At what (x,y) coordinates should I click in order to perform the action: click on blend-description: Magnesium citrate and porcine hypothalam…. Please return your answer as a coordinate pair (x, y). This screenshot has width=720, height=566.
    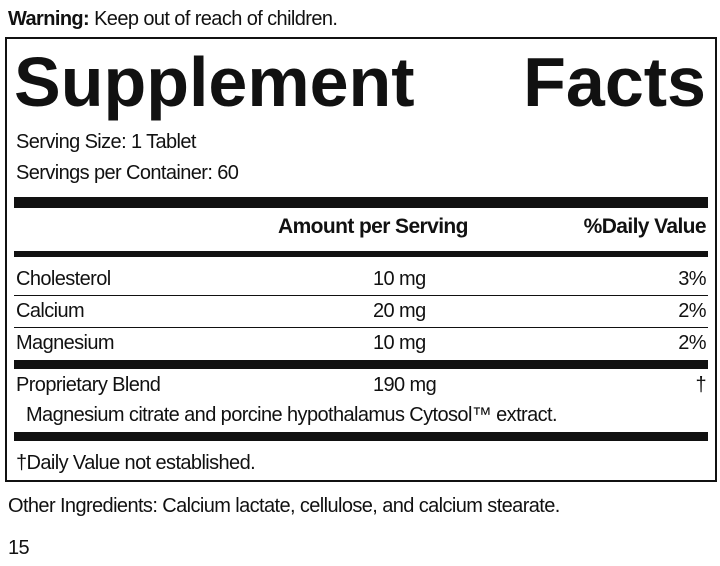
    Looking at the image, I should click on (292, 415).